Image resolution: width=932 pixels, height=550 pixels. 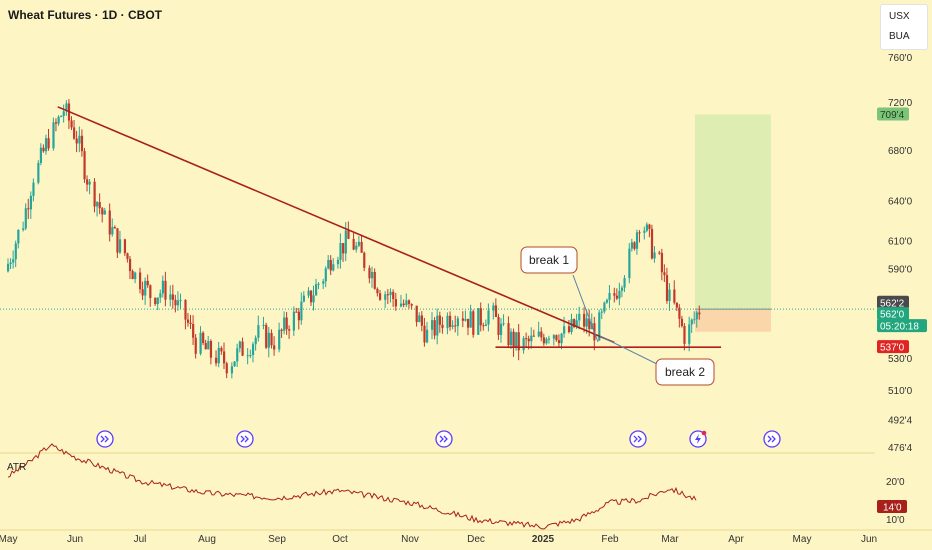 I want to click on chart-title: Wheat Futures · 1D · CBOT, so click(x=85, y=15).